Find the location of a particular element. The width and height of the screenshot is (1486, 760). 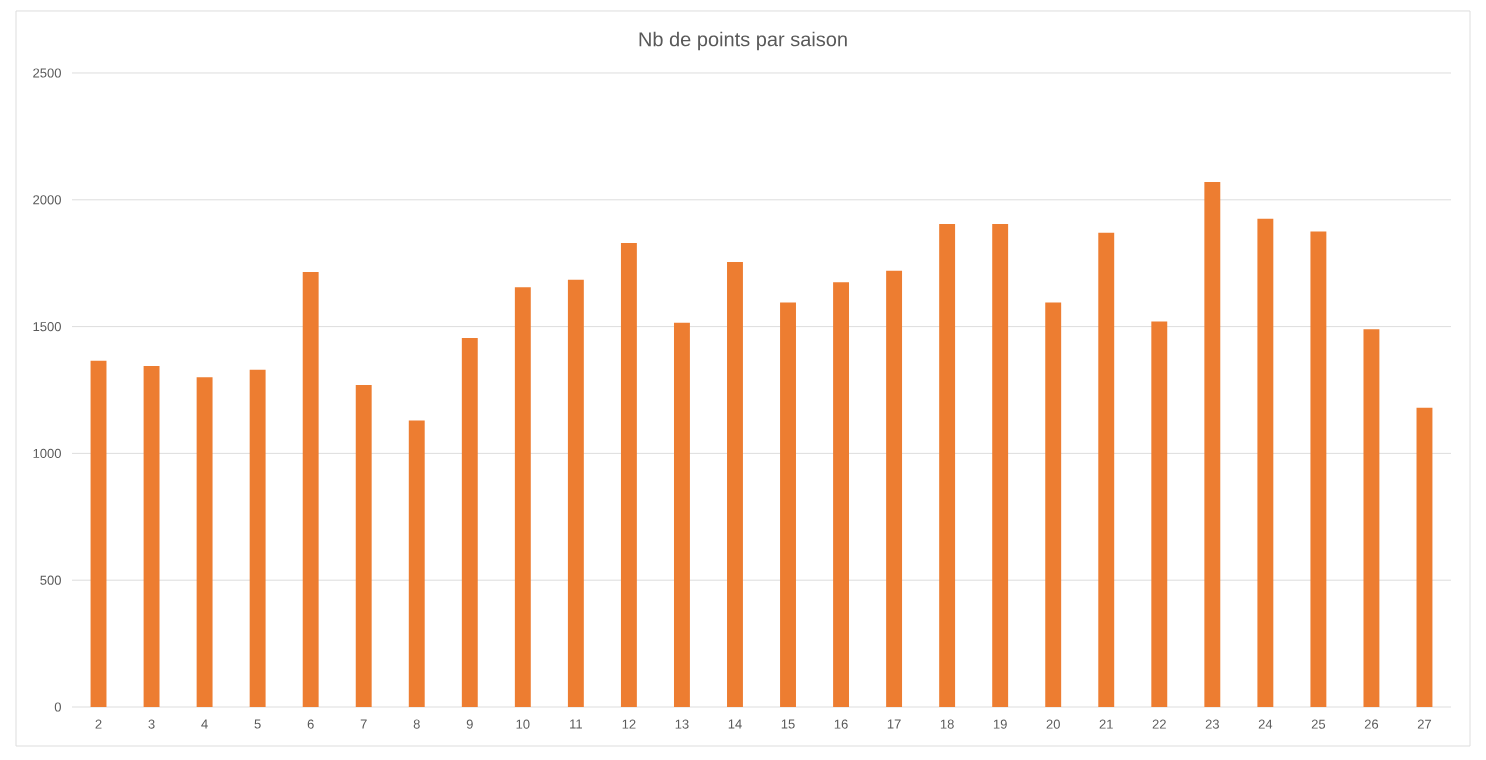

y-tick-label: 0 is located at coordinates (57, 707).